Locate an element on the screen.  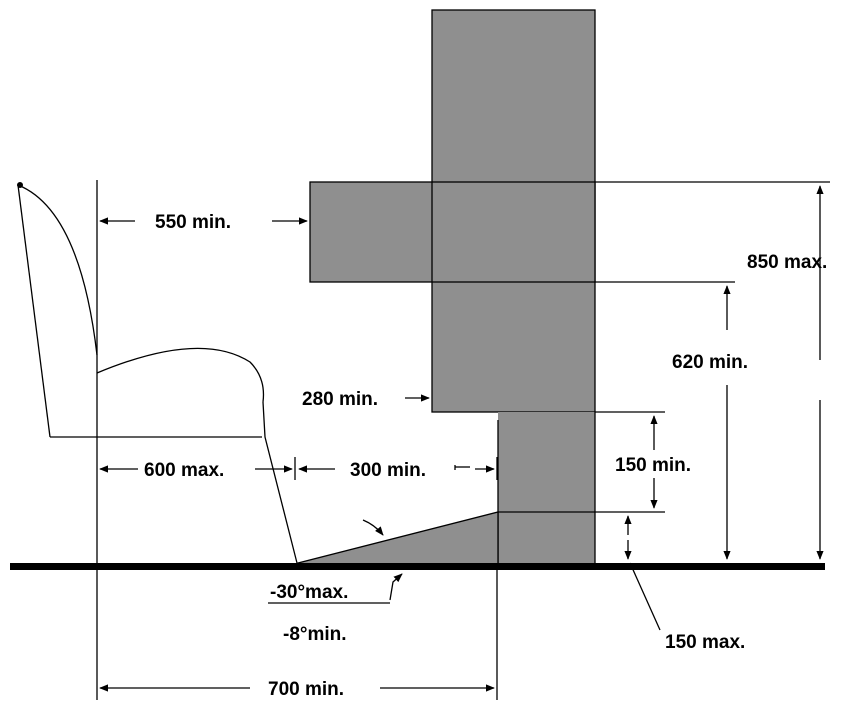
label-550-min: 550 min. is located at coordinates (193, 222).